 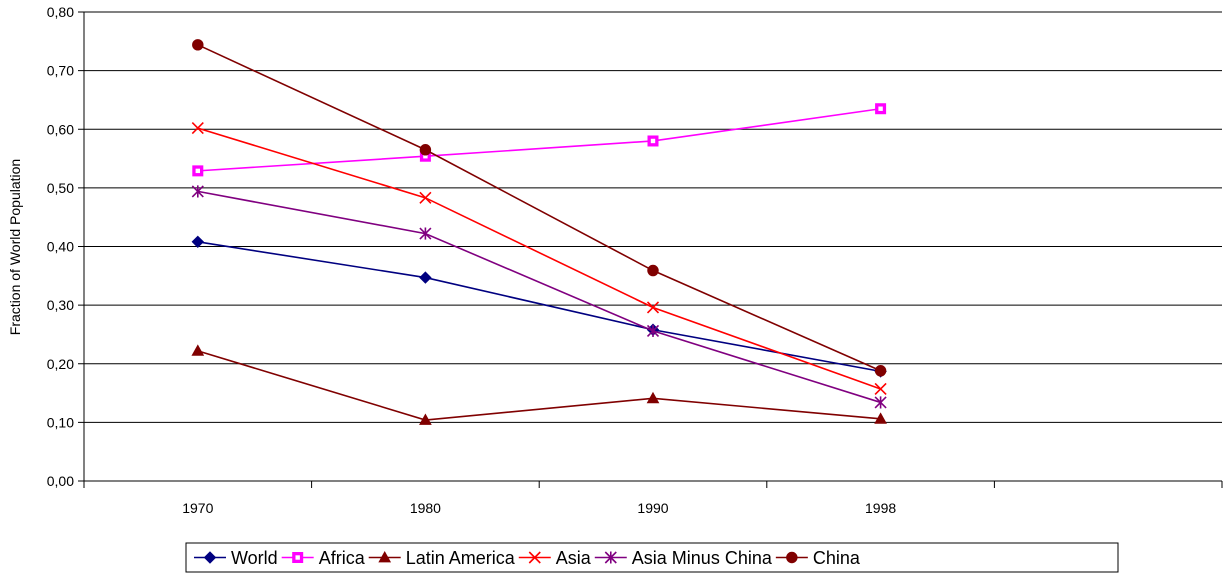 I want to click on series-world, so click(x=539, y=306).